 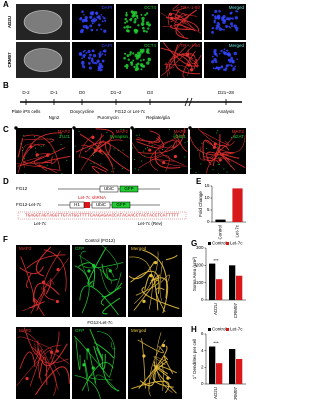 What do you see at coordinates (129, 189) in the screenshot?
I see `construct-part` at bounding box center [129, 189].